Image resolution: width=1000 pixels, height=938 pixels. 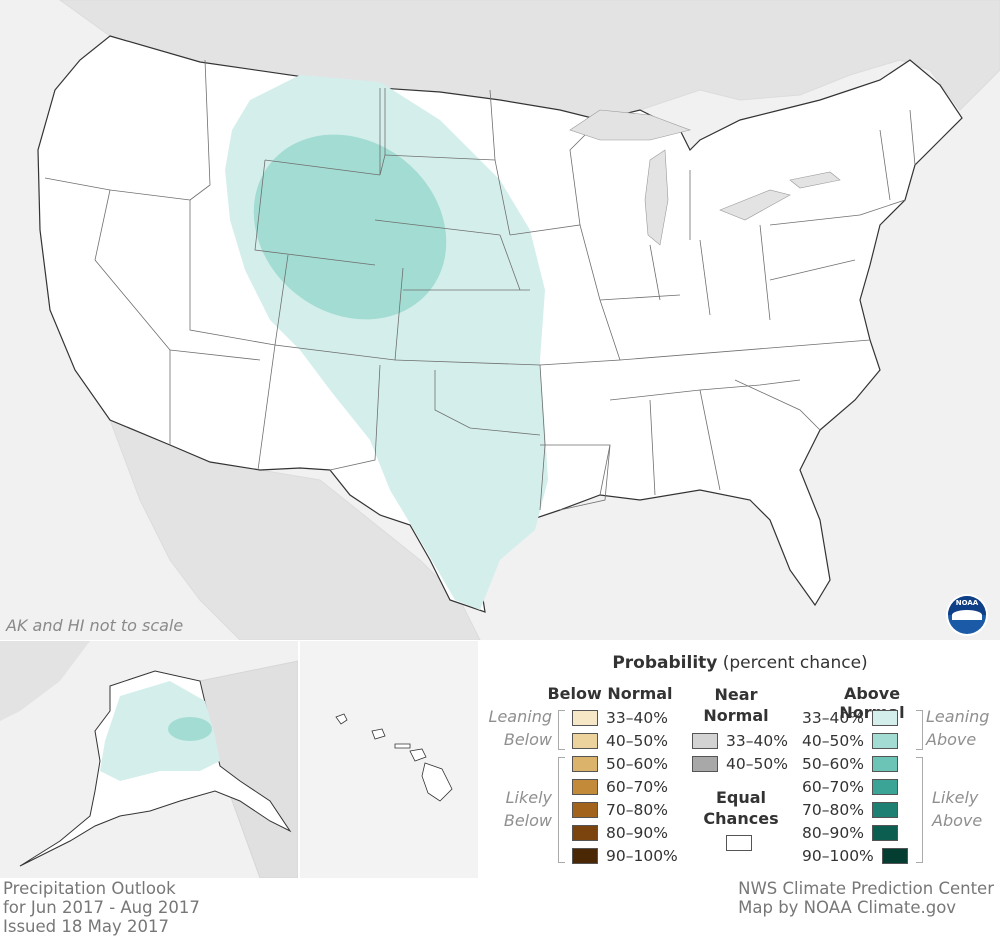 What do you see at coordinates (527, 820) in the screenshot?
I see `likely-below-line2: Below` at bounding box center [527, 820].